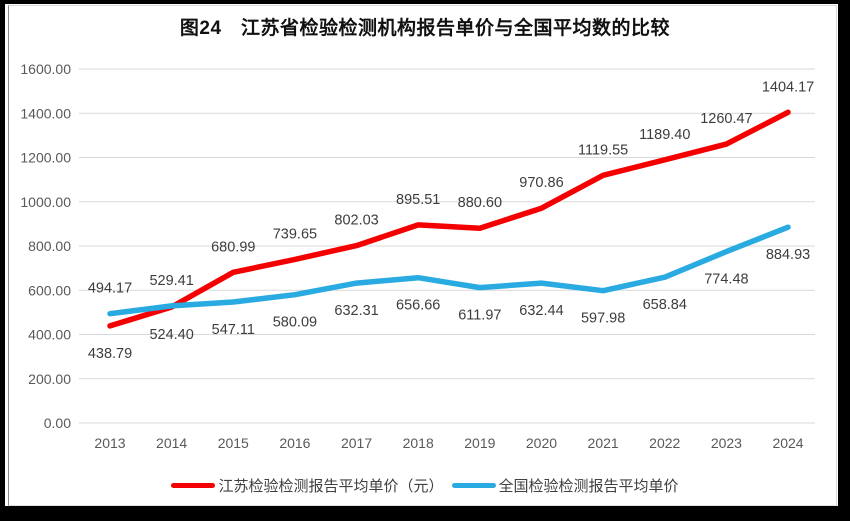 The image size is (850, 521). I want to click on chart-title: 图24 江苏省检验检测机构报告单价与全国平均数的比较, so click(425, 28).